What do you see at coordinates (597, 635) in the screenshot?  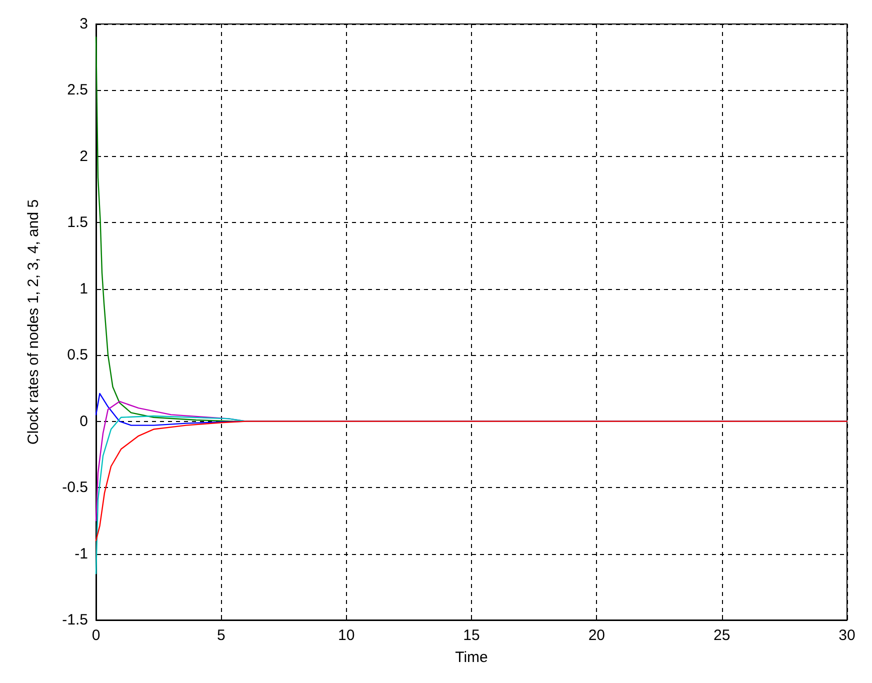 I see `x-tick-label: 20` at bounding box center [597, 635].